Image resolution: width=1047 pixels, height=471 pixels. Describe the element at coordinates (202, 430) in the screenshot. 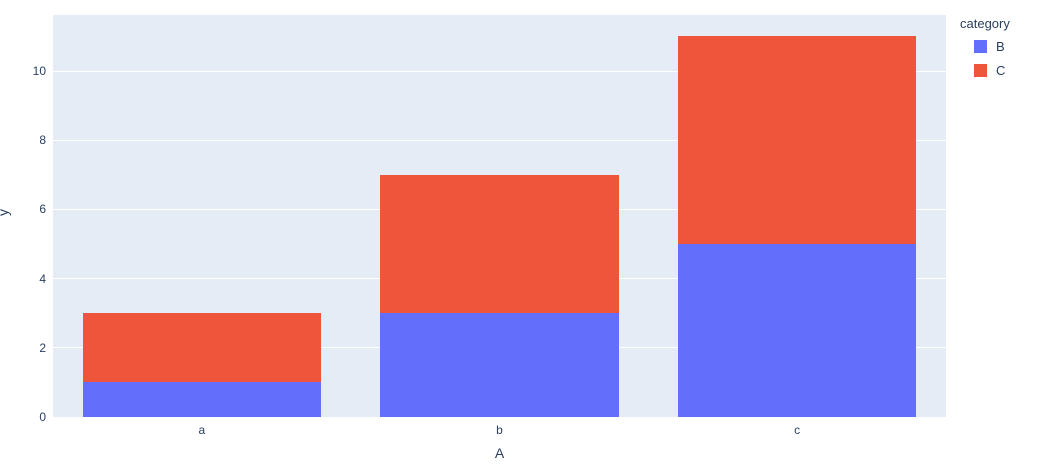

I see `x-tick-label-a: a` at that location.